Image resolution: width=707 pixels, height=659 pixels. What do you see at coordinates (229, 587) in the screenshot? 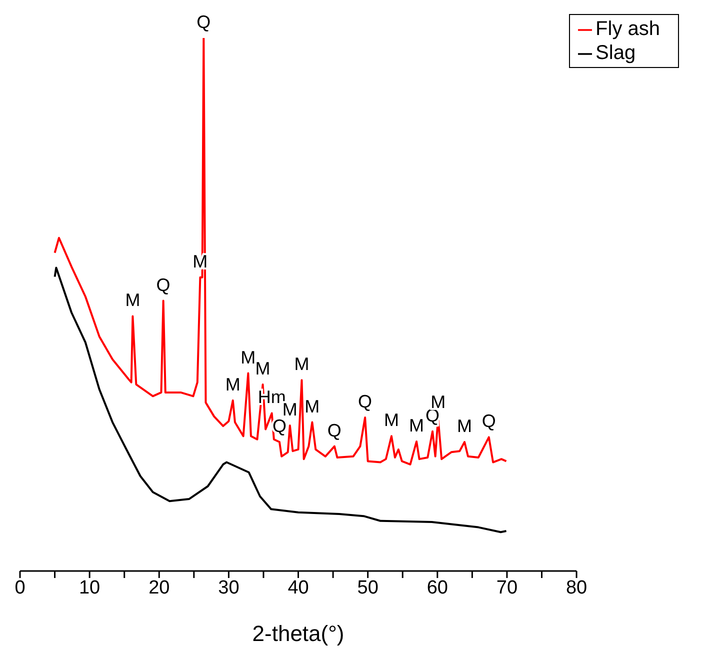
I see `x-tick-label: 30` at bounding box center [229, 587].